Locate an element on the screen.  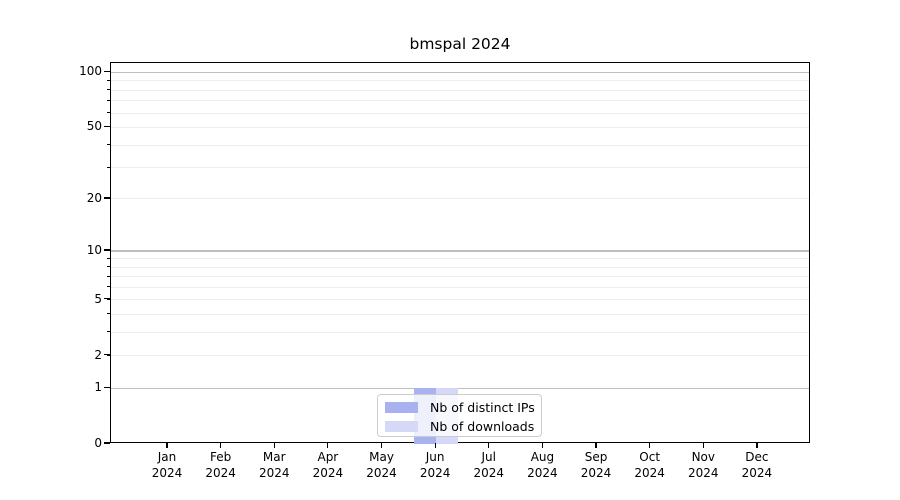
x-tick-label: Apr 2024 is located at coordinates (328, 465).